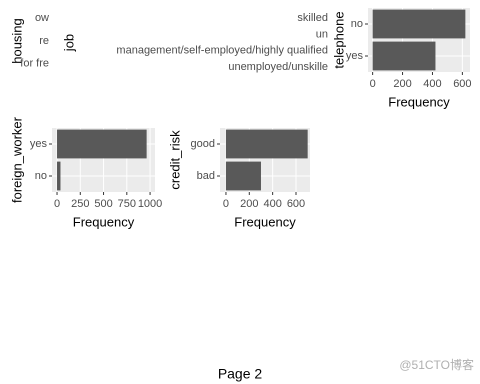 The image size is (480, 384). I want to click on y-tick-label: re, so click(44, 41).